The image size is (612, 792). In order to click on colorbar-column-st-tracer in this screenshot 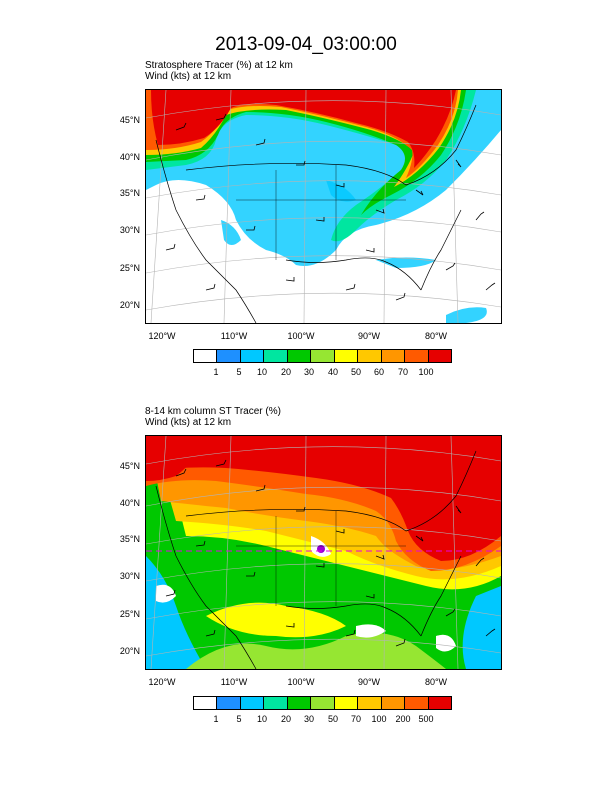, I will do `click(322, 703)`.